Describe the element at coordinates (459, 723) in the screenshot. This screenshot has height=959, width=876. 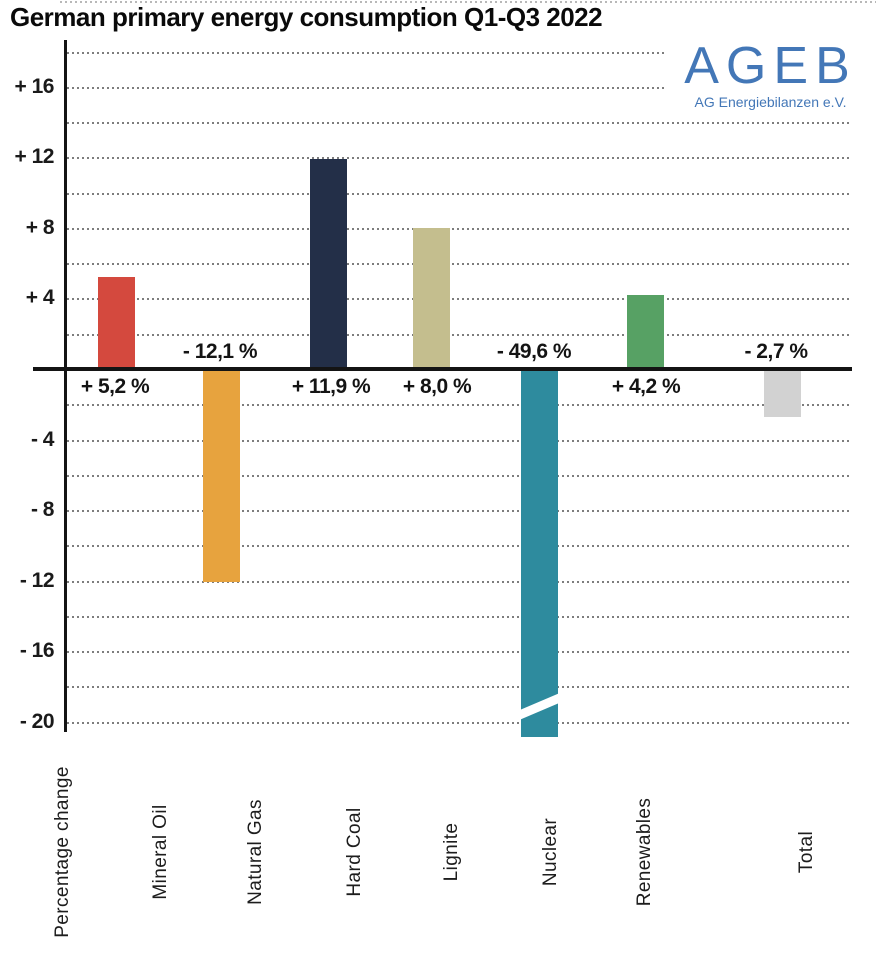
I see `gridline--20` at that location.